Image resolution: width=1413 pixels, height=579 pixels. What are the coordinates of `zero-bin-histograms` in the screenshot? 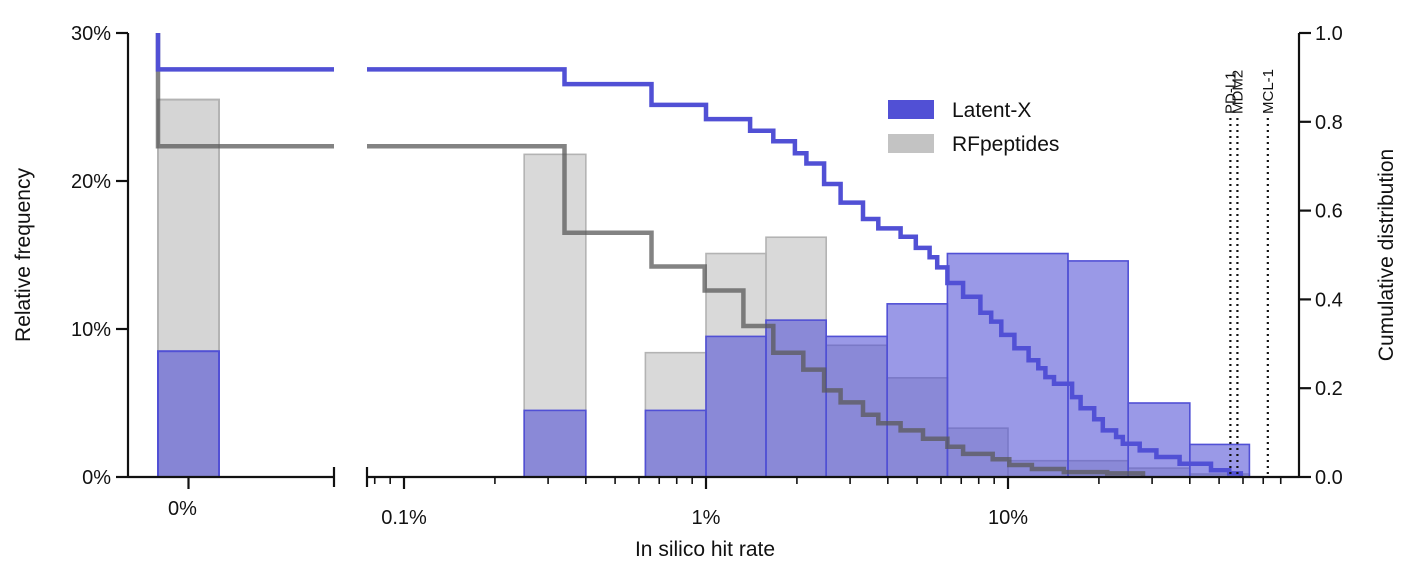 It's located at (188, 288).